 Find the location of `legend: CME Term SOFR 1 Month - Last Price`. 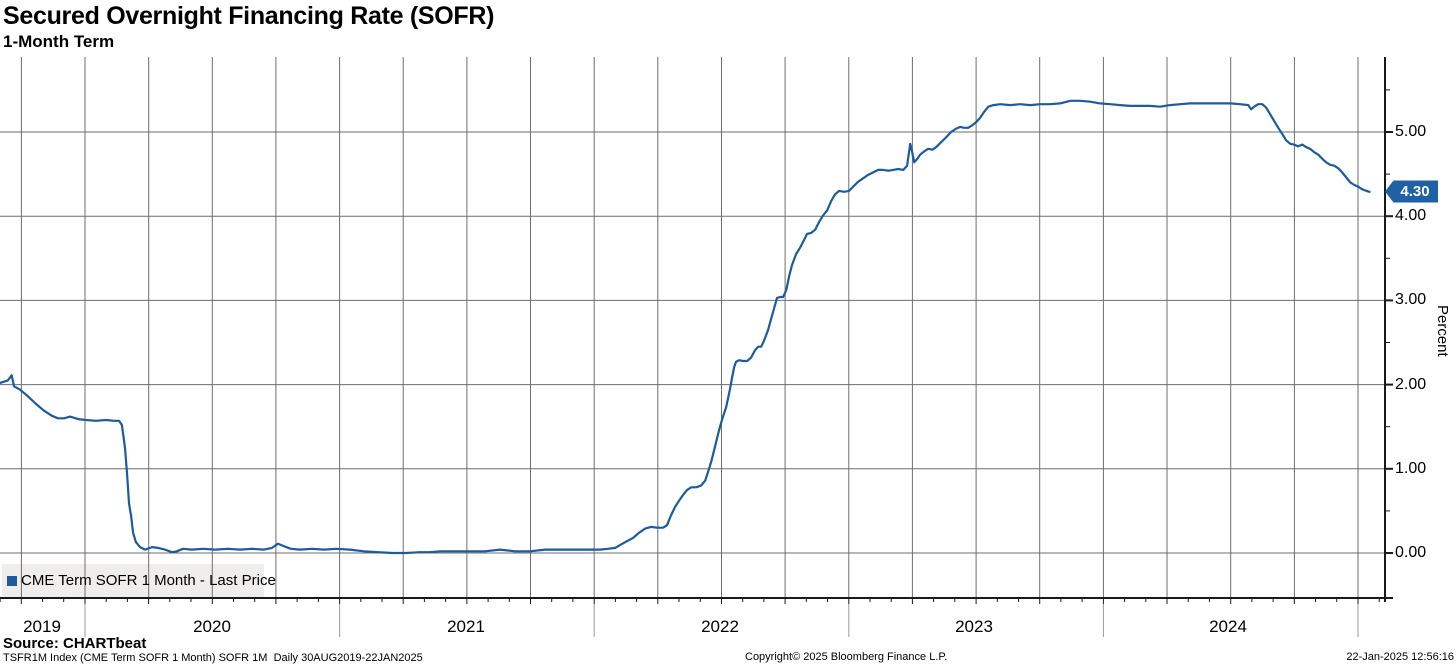

legend: CME Term SOFR 1 Month - Last Price is located at coordinates (139, 580).